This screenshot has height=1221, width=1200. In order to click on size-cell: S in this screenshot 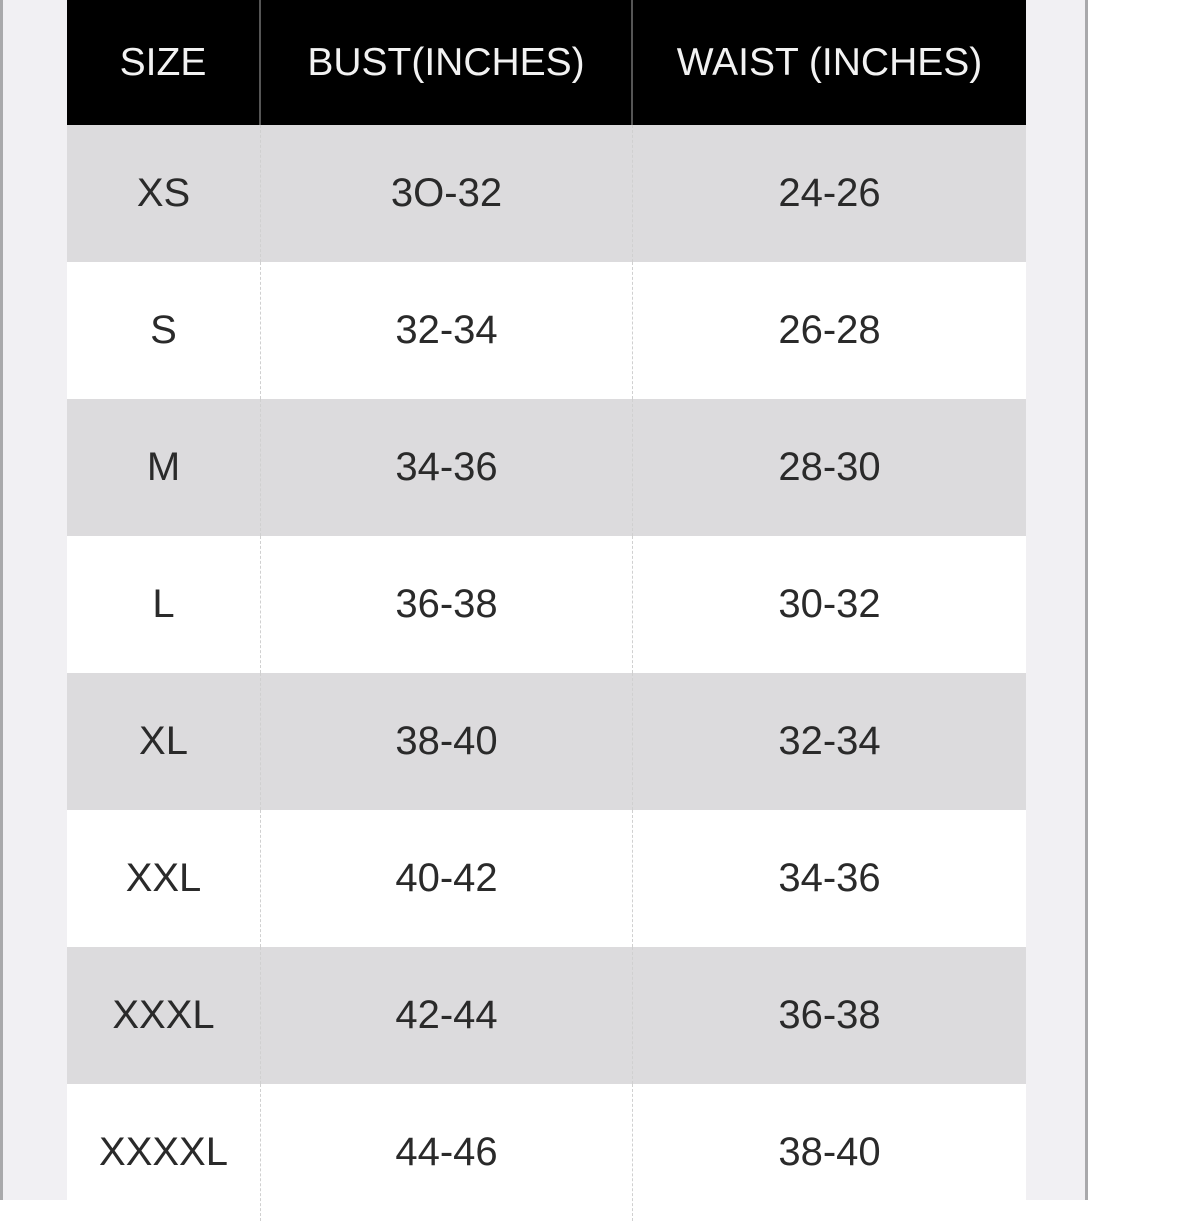, I will do `click(164, 330)`.